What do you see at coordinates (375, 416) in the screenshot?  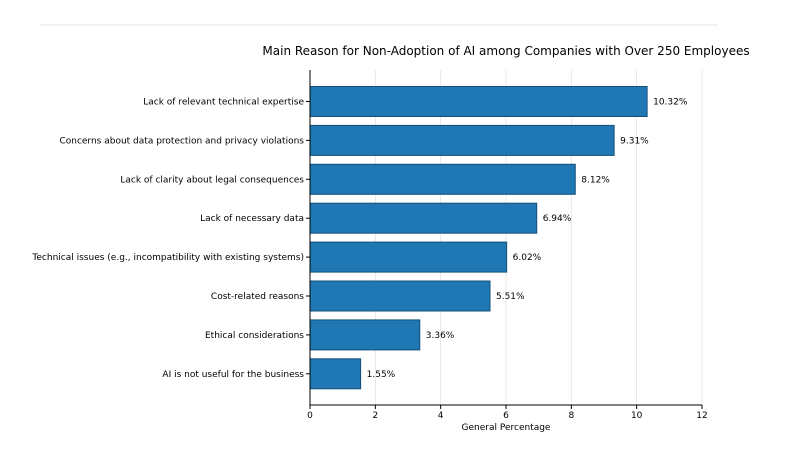 I see `x-tick-label: 2` at bounding box center [375, 416].